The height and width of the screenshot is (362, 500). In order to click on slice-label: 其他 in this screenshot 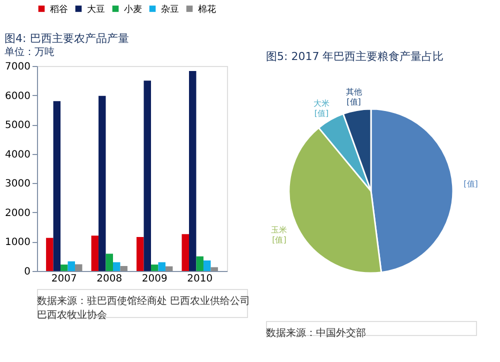, I will do `click(354, 91)`.